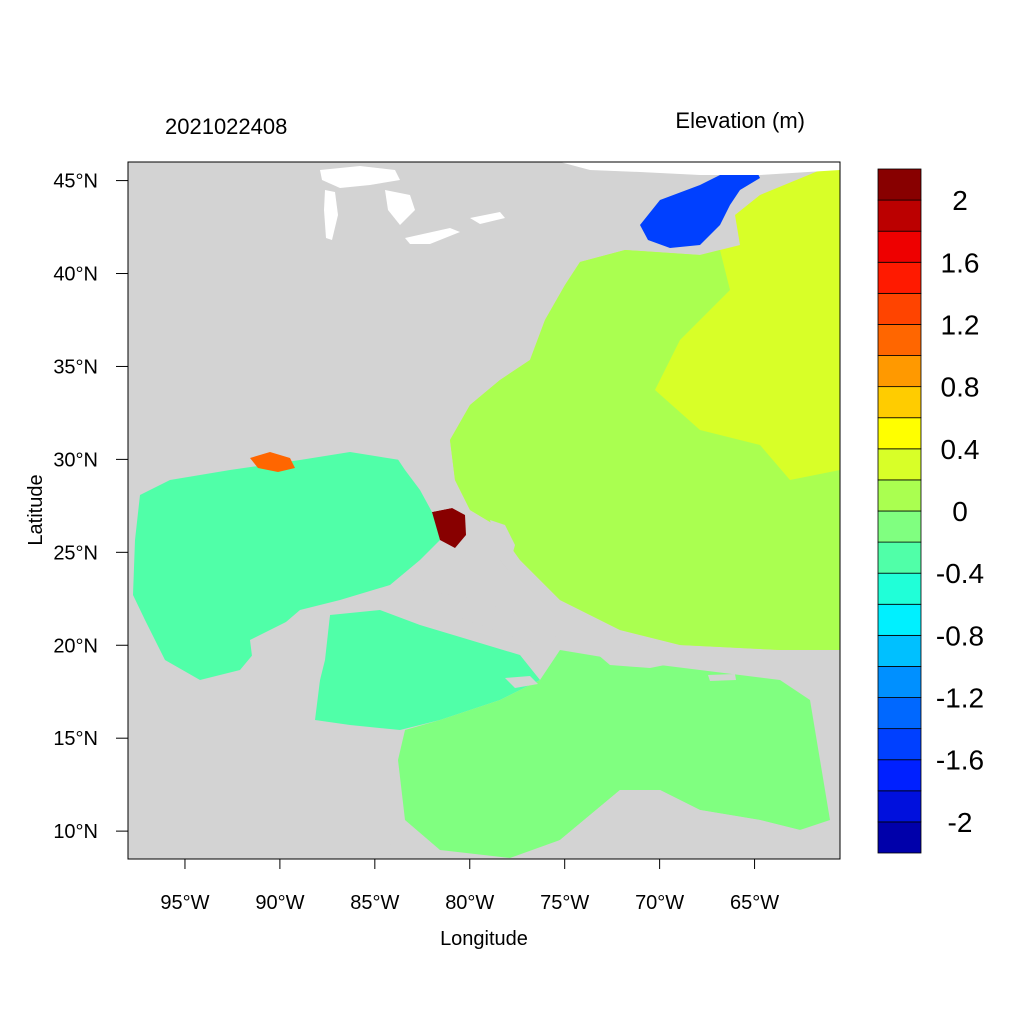 This screenshot has height=1024, width=1024. I want to click on x-tick-label: 95°W, so click(184, 903).